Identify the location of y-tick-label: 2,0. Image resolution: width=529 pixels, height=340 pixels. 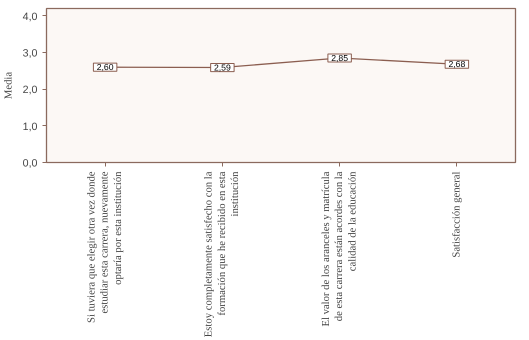
(30, 90).